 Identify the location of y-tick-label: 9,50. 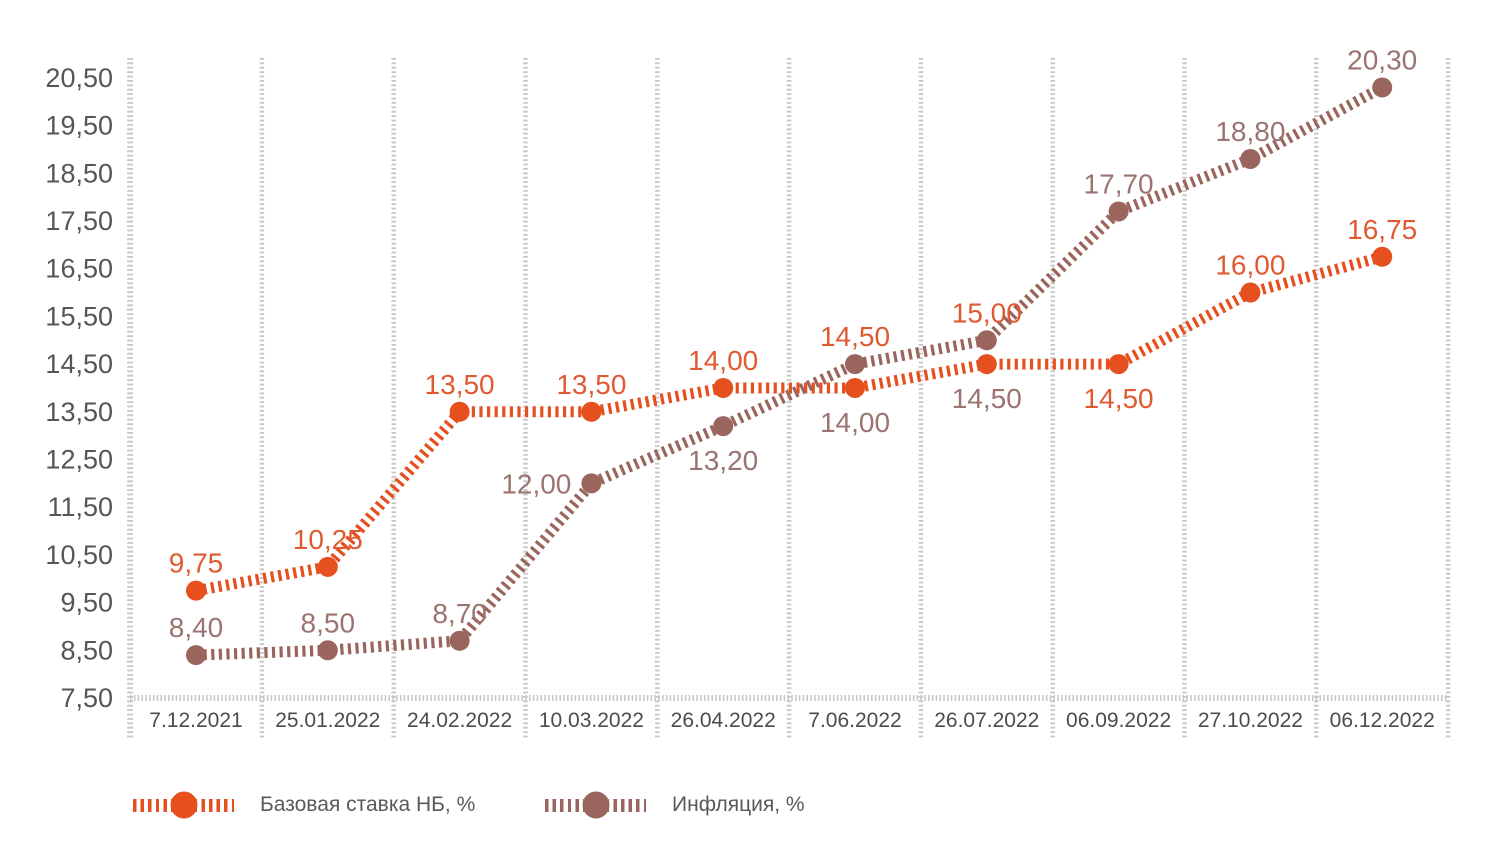
(86, 603).